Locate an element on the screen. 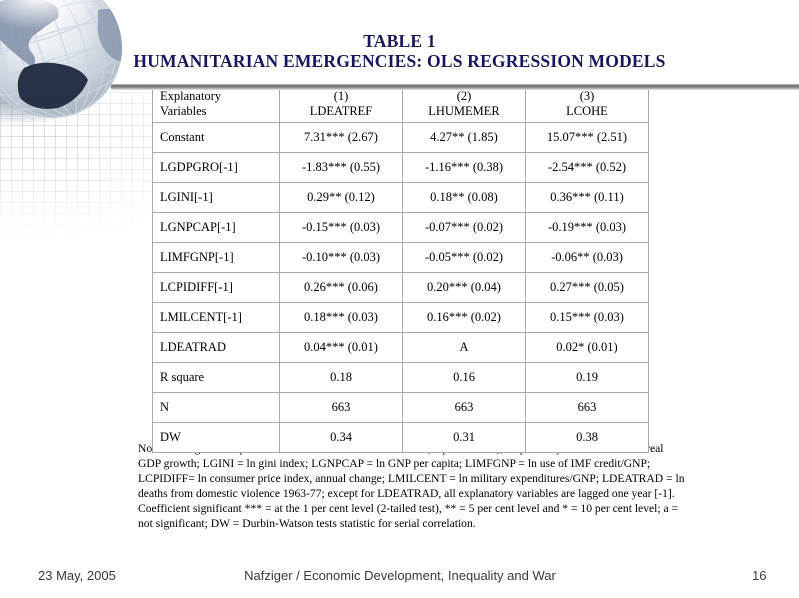 The image size is (799, 598). table-cell: 0.19 is located at coordinates (587, 377).